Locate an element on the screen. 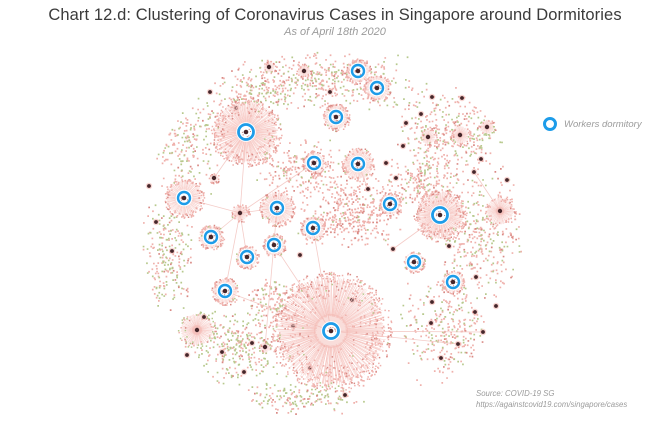 Image resolution: width=670 pixels, height=422 pixels. chart-subtitle: As of April 18th 2020 is located at coordinates (335, 32).